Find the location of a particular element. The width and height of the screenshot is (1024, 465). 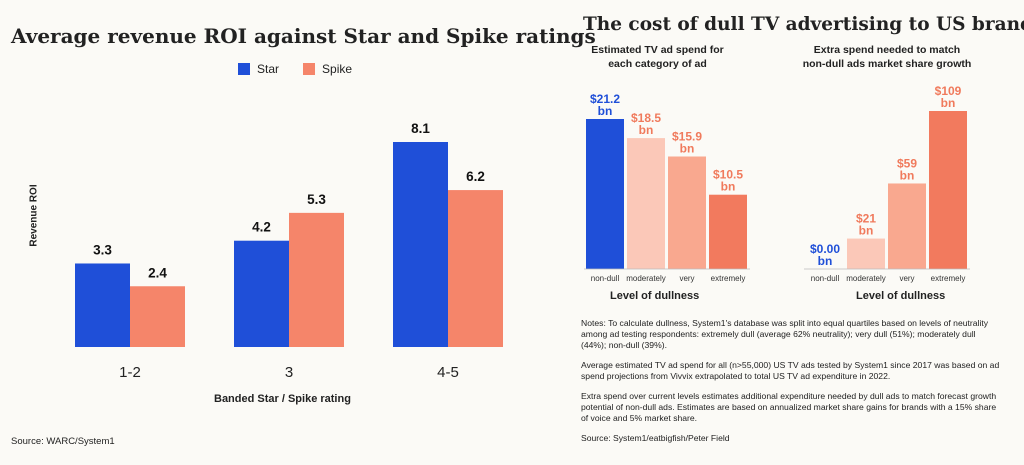

bar-non-dull is located at coordinates (605, 194).